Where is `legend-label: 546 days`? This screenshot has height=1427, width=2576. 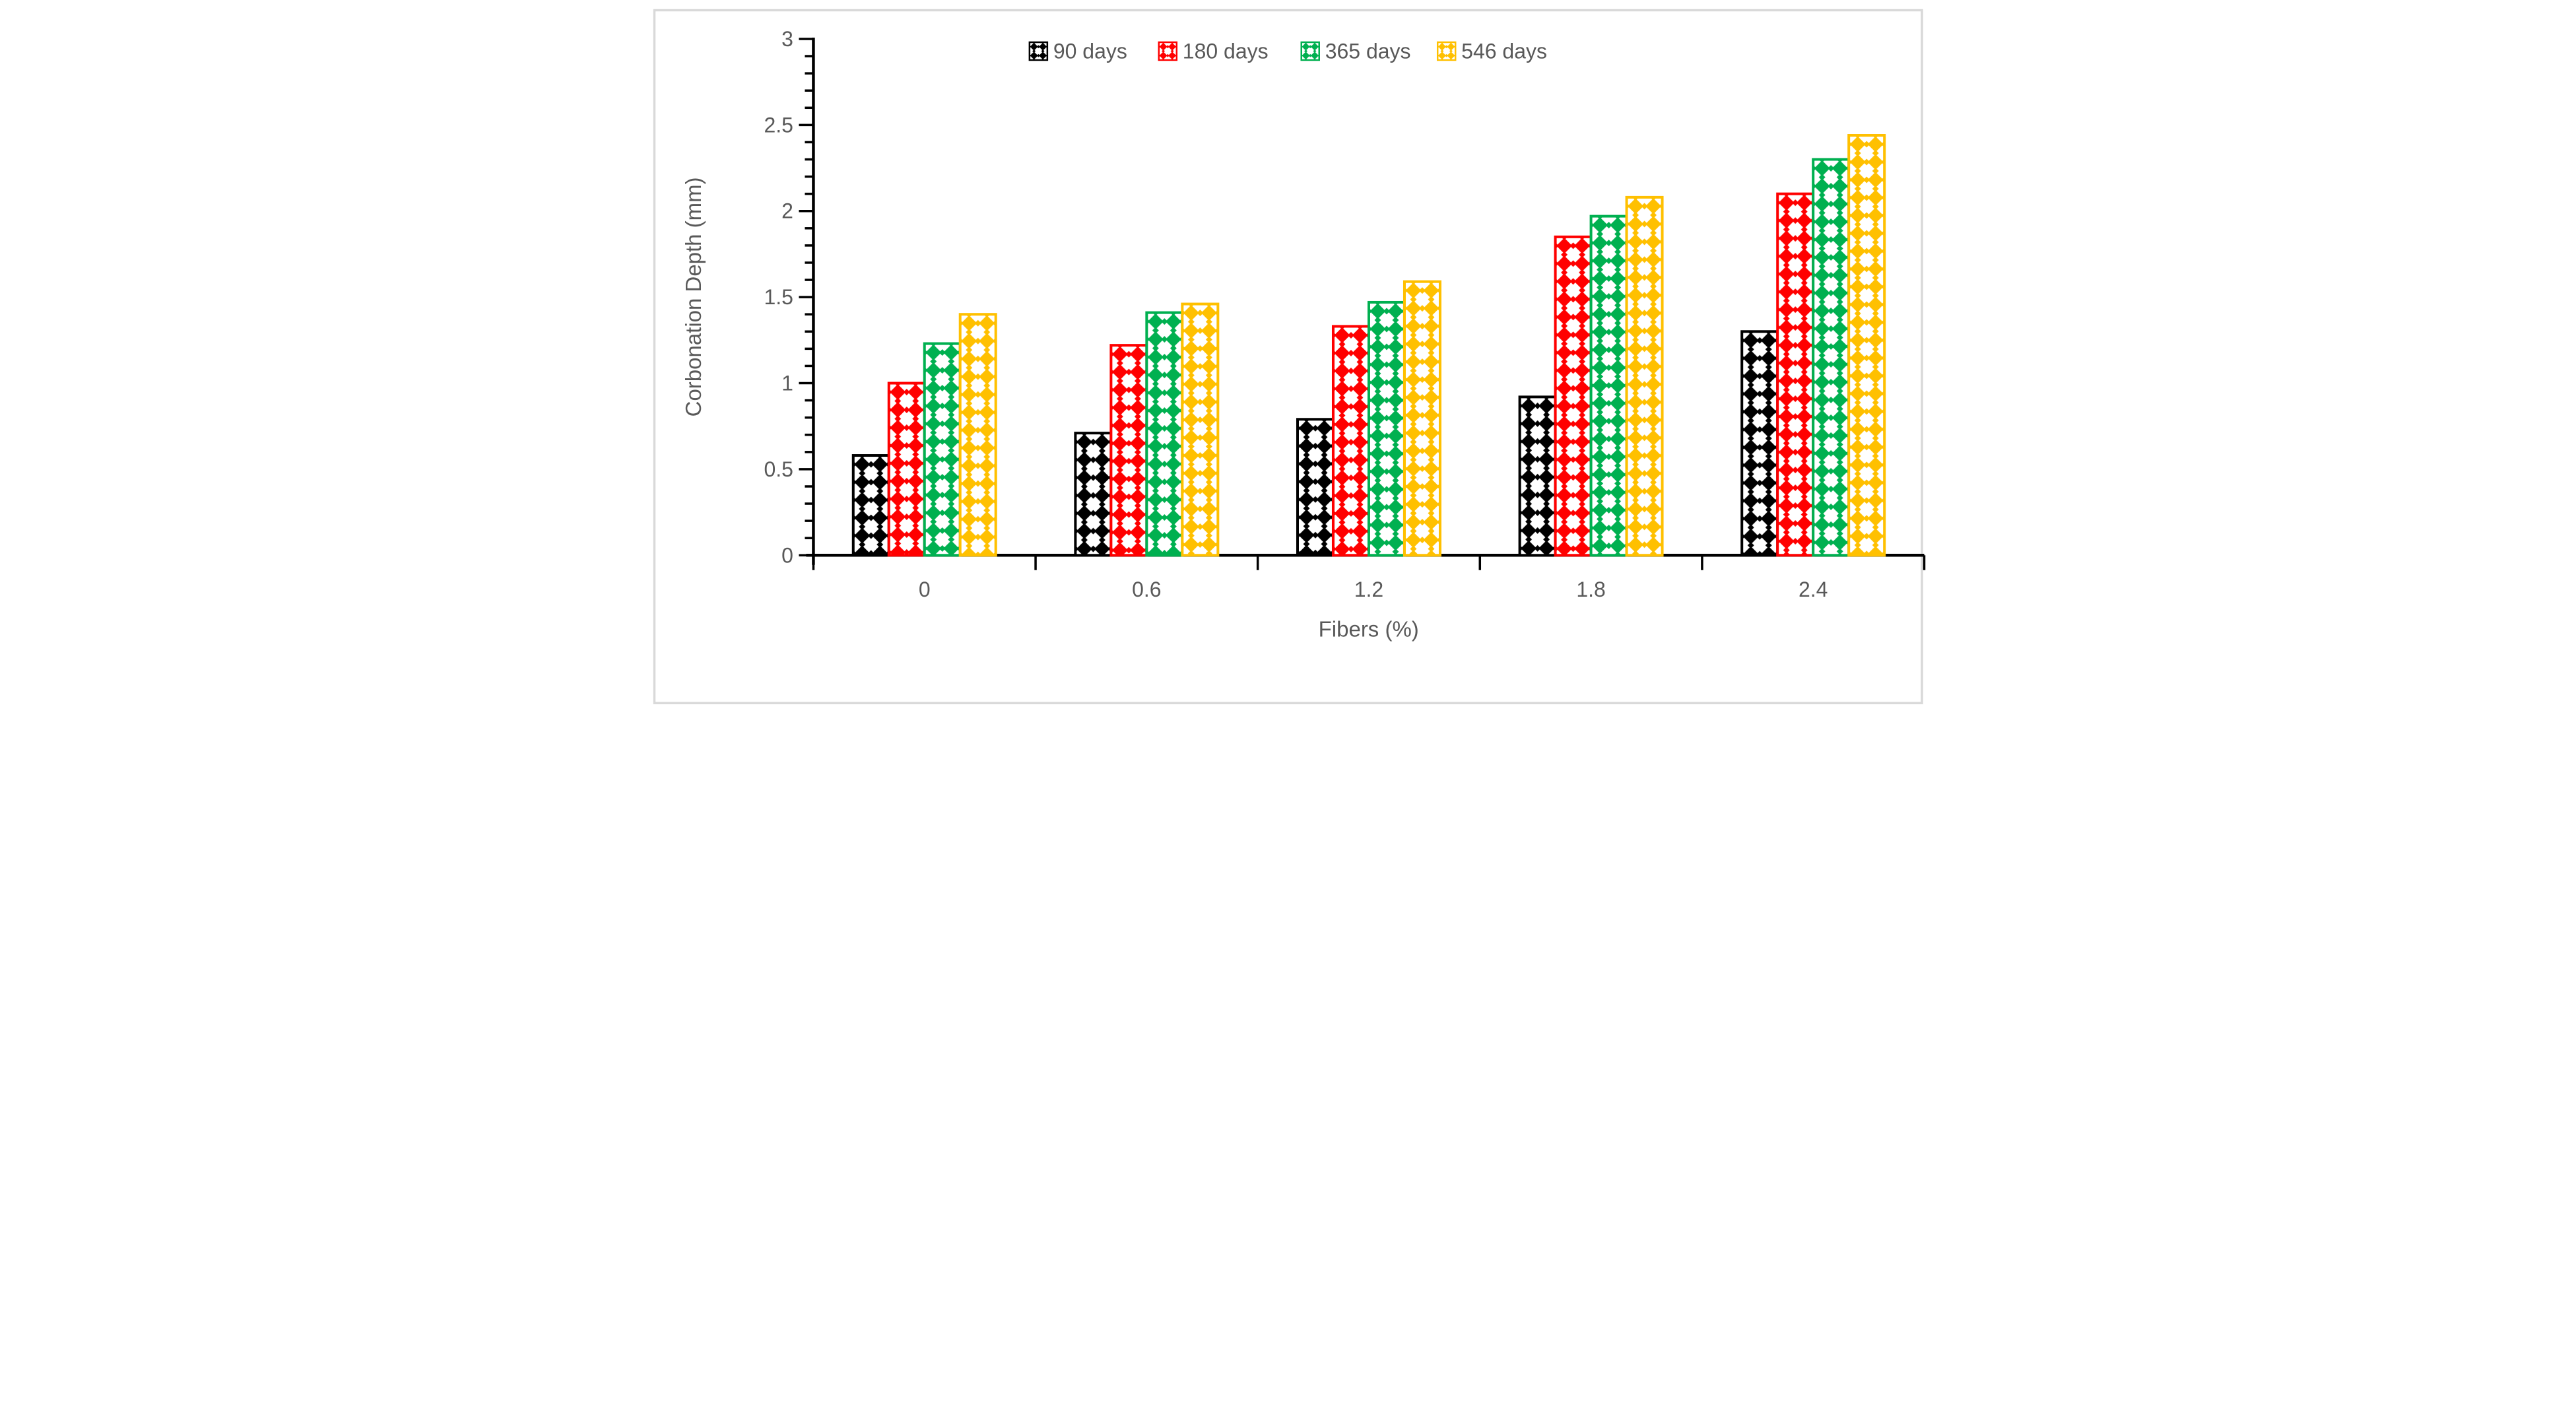
legend-label: 546 days is located at coordinates (1504, 51).